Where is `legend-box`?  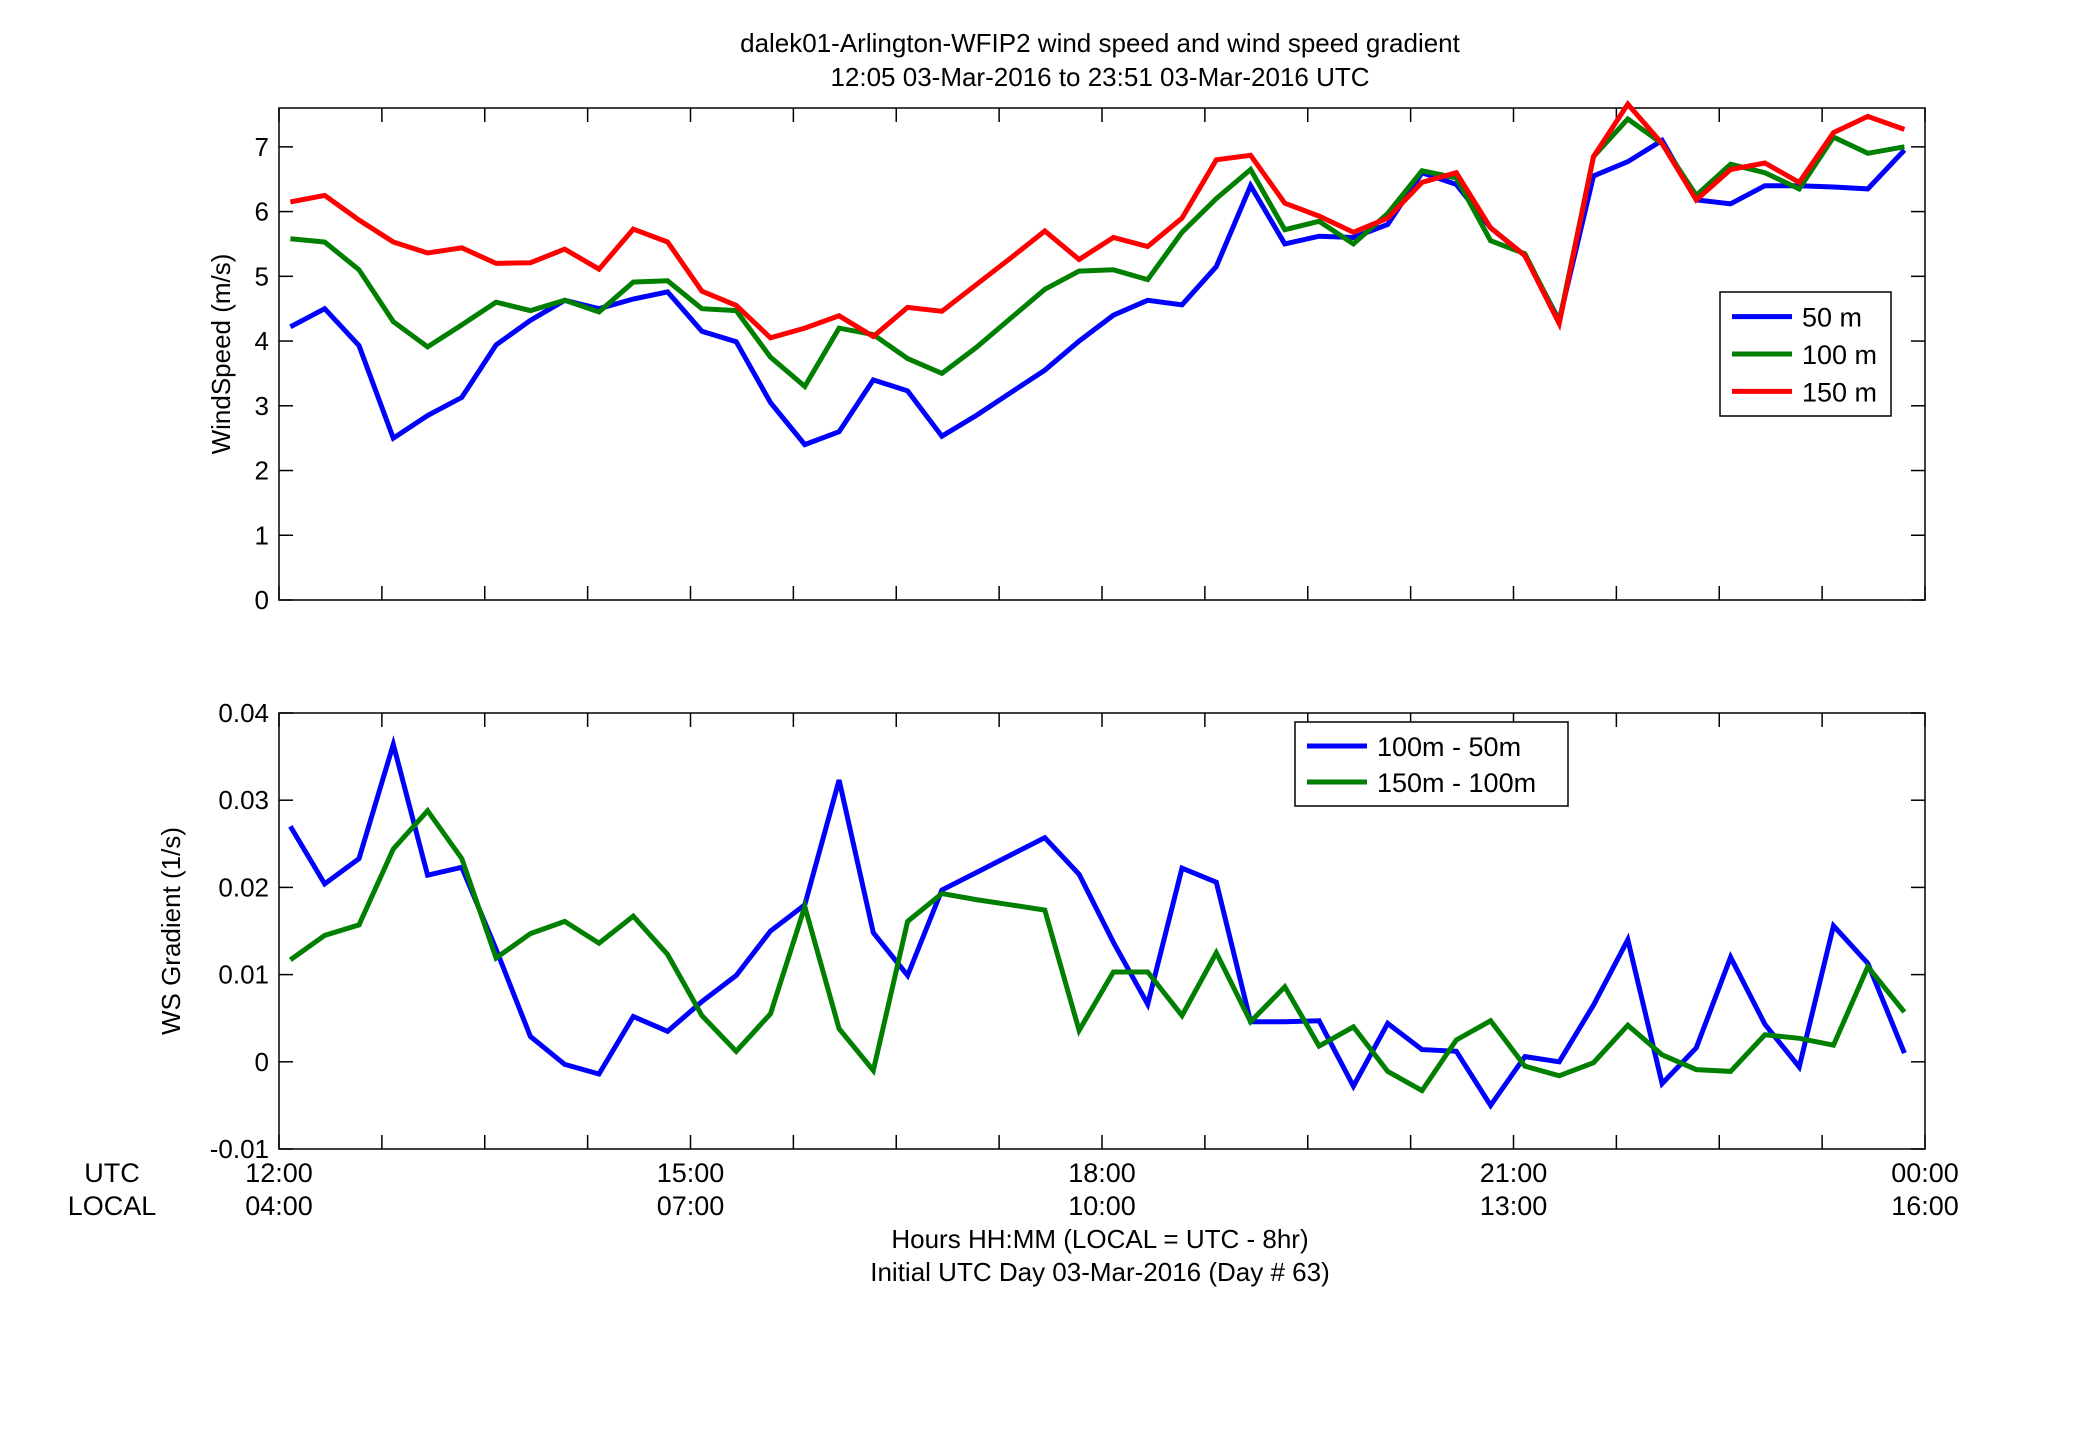 legend-box is located at coordinates (1431, 764).